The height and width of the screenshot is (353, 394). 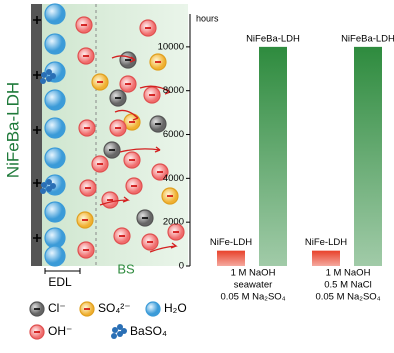 What do you see at coordinates (253, 285) in the screenshot?
I see `x-tick-label: seawater` at bounding box center [253, 285].